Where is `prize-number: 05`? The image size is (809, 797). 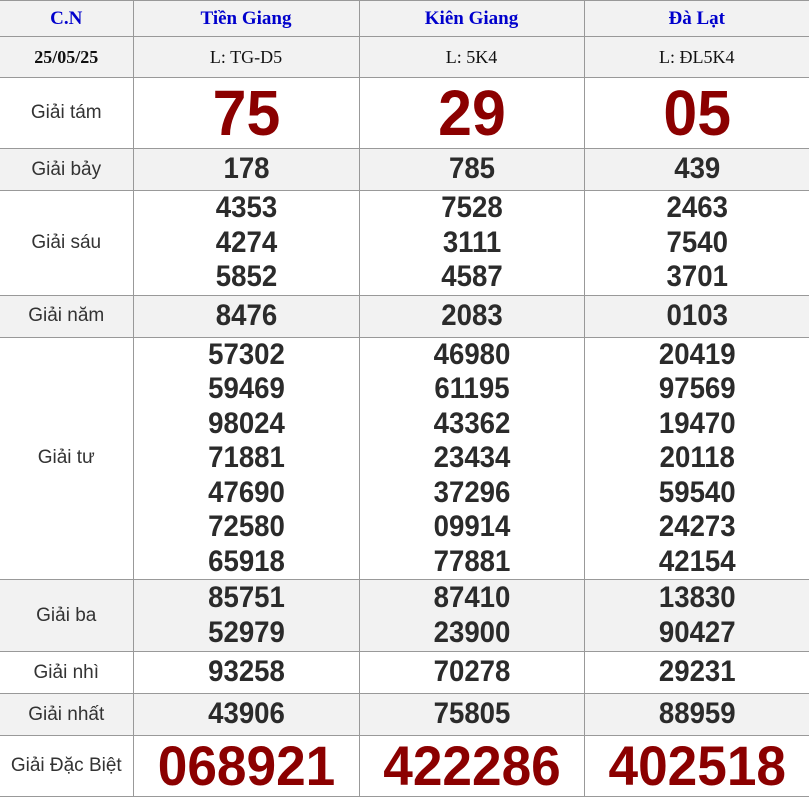
prize-number: 05 is located at coordinates (696, 113).